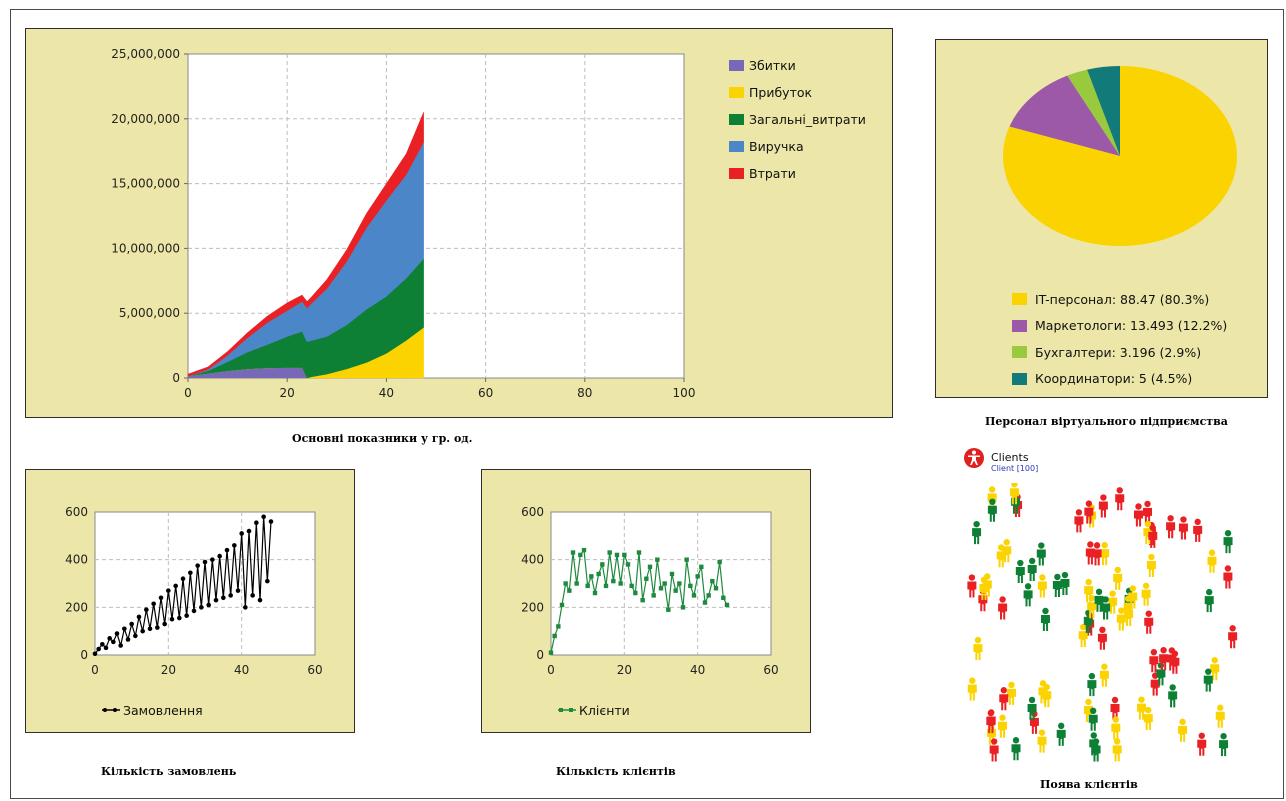 The height and width of the screenshot is (801, 1286). I want to click on clients-people-view, so click(1102, 622).